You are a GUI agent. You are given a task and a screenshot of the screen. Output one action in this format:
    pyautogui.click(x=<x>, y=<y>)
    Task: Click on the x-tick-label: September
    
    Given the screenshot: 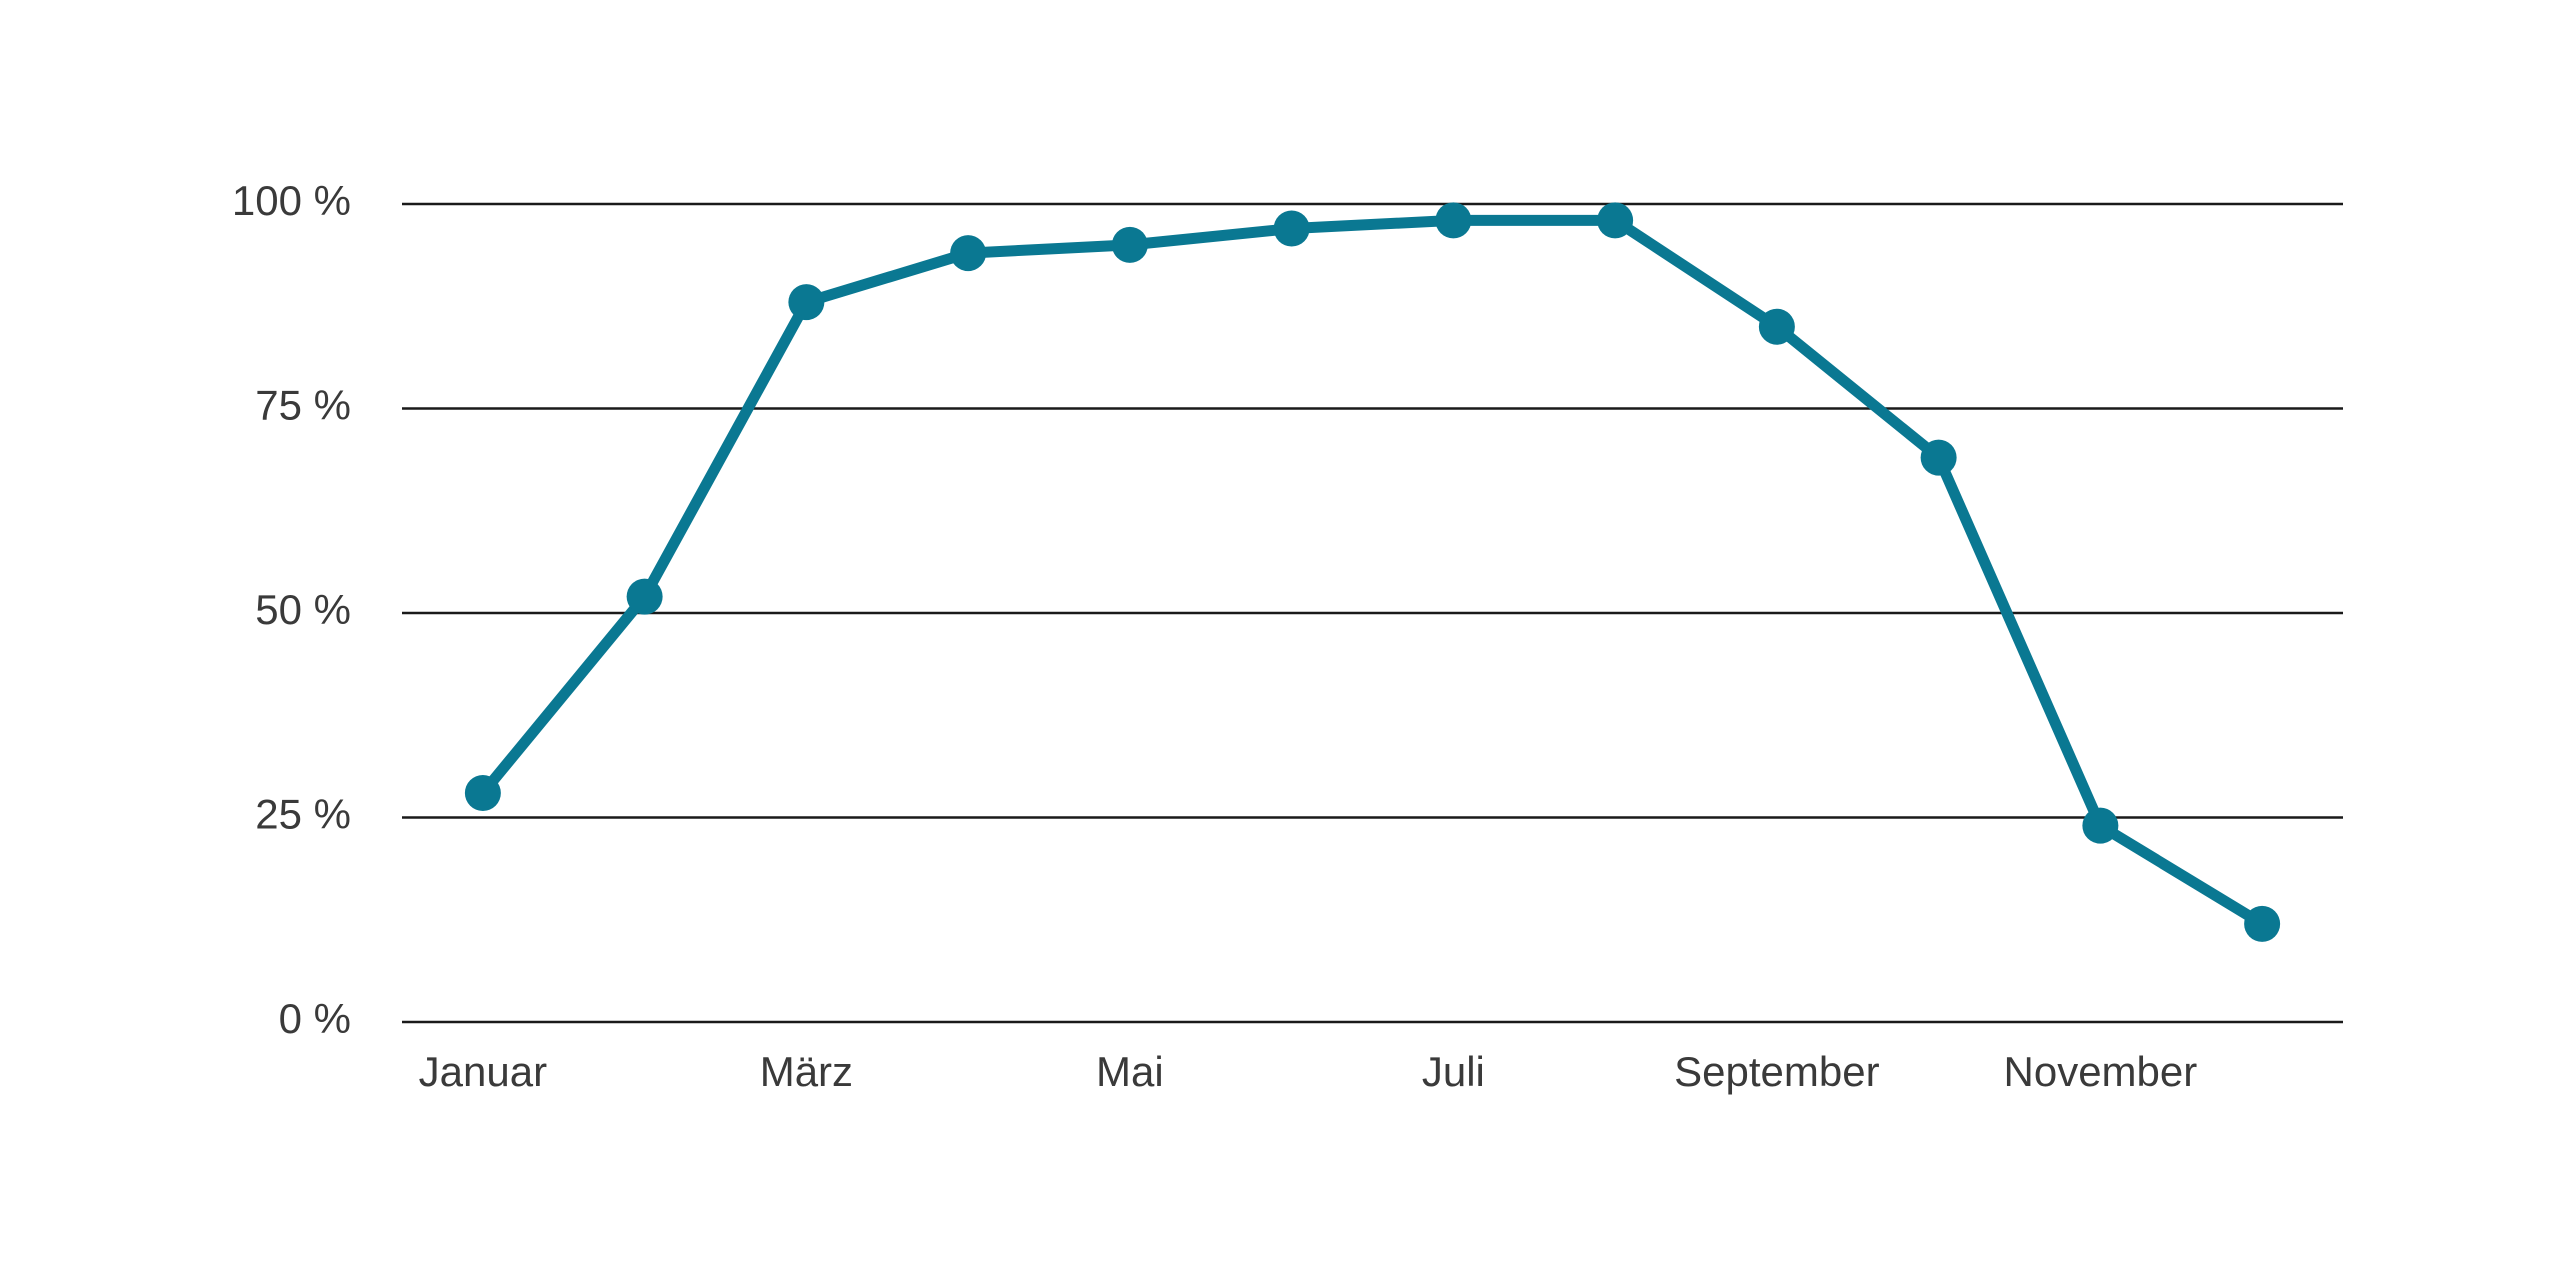 What is the action you would take?
    pyautogui.click(x=1776, y=1071)
    